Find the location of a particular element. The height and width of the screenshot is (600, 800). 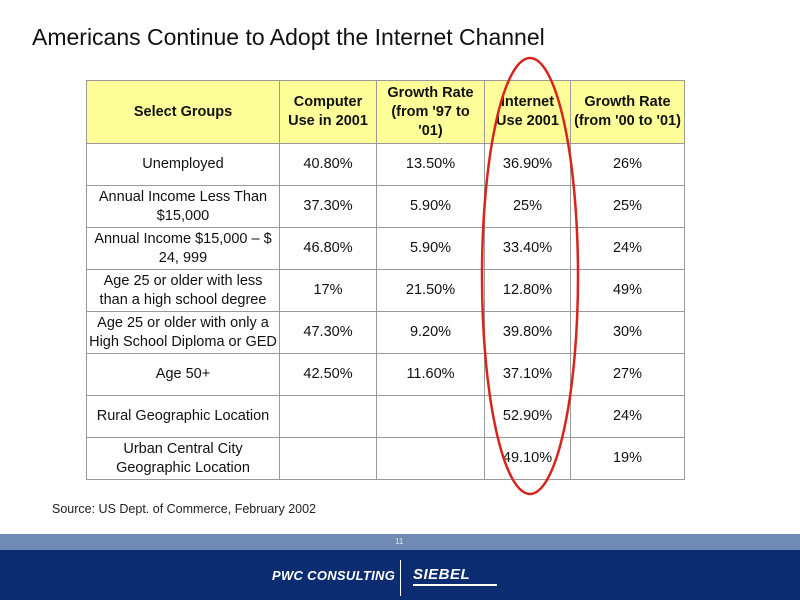

cell-internet-use: 25% is located at coordinates (527, 206).